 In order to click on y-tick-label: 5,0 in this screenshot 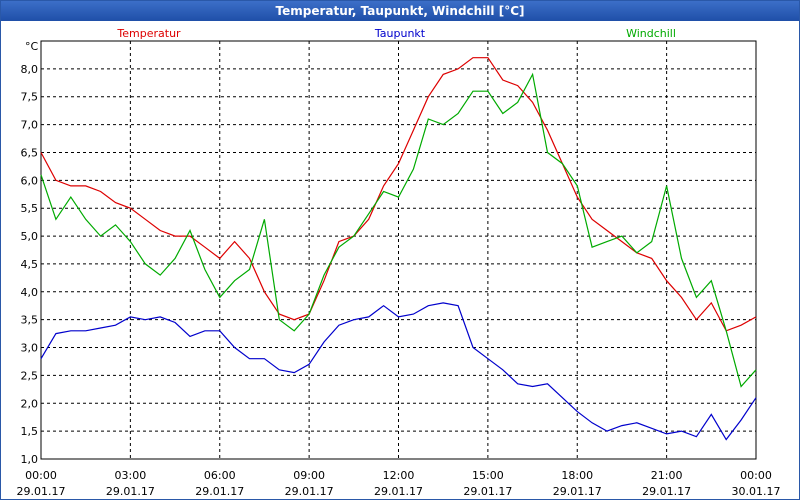, I will do `click(30, 236)`.